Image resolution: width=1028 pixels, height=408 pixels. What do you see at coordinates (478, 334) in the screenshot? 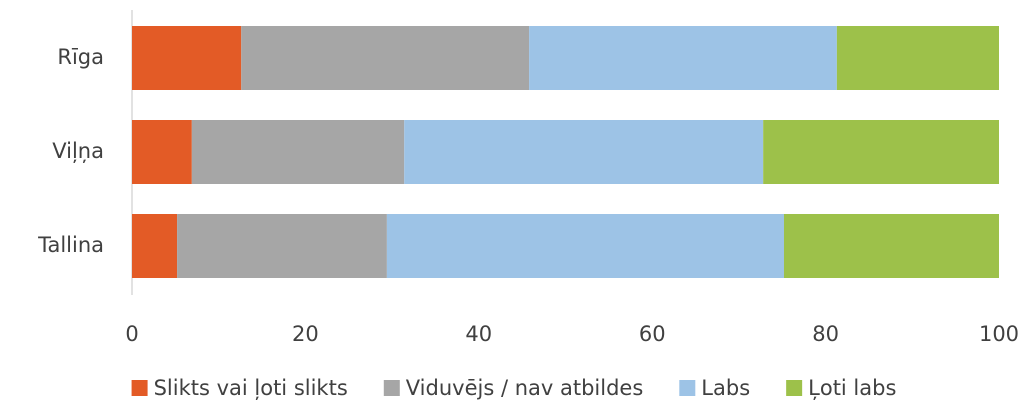
I see `x-tick-label: 40` at bounding box center [478, 334].